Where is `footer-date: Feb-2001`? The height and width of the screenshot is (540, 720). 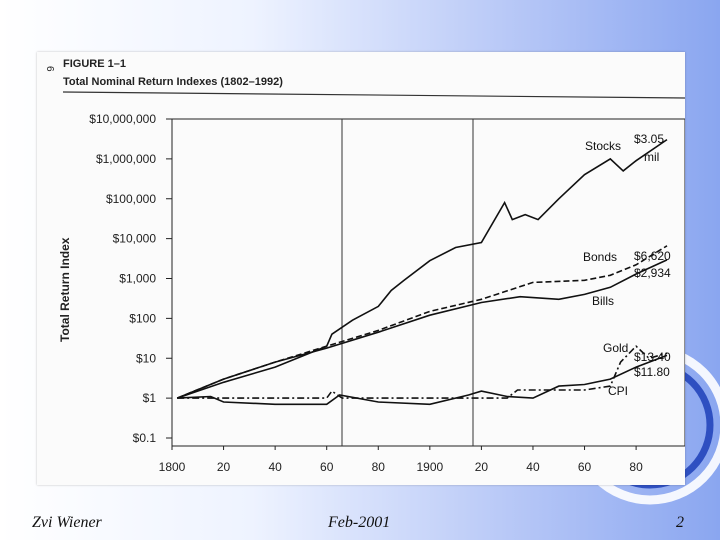
footer-date: Feb-2001 is located at coordinates (359, 522).